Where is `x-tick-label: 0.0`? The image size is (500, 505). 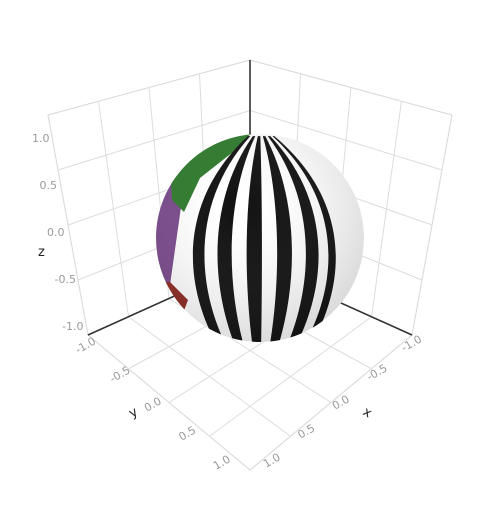 x-tick-label: 0.0 is located at coordinates (341, 403).